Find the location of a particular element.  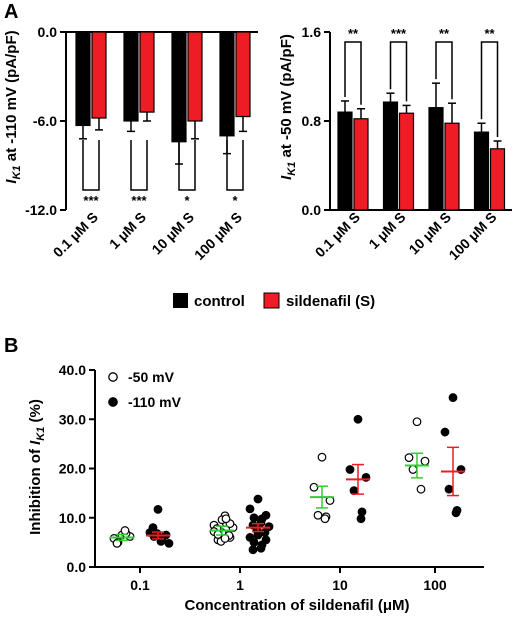

b-x-label: Concentration of sildenafil (μM) is located at coordinates (296, 605).